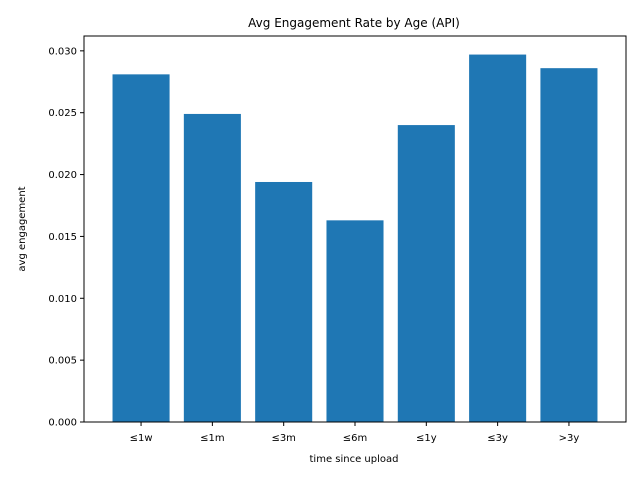  I want to click on x-axis-ticks: ≤1w ≤1m ≤3m ≤6m ≤1y ≤3y >3y, so click(355, 433).